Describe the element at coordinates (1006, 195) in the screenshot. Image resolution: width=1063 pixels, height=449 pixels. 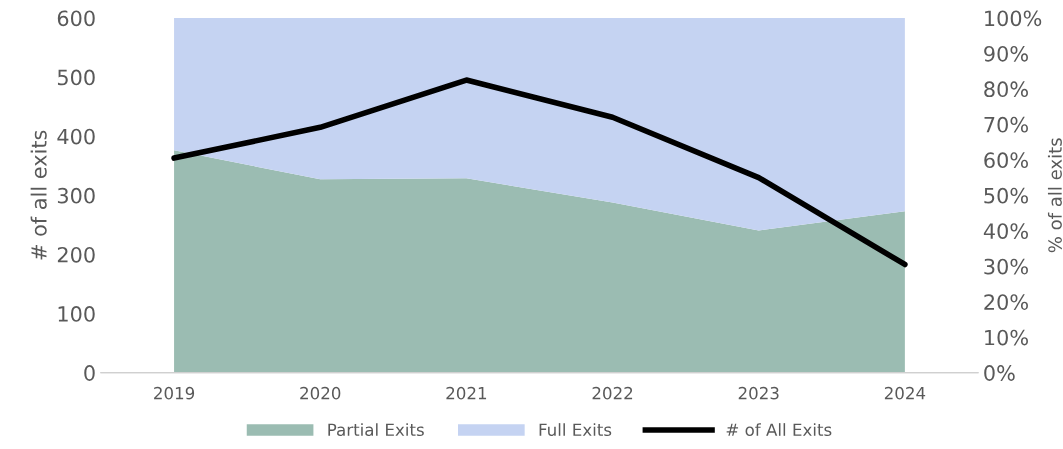
I see `y2-tick-label: 50%` at that location.